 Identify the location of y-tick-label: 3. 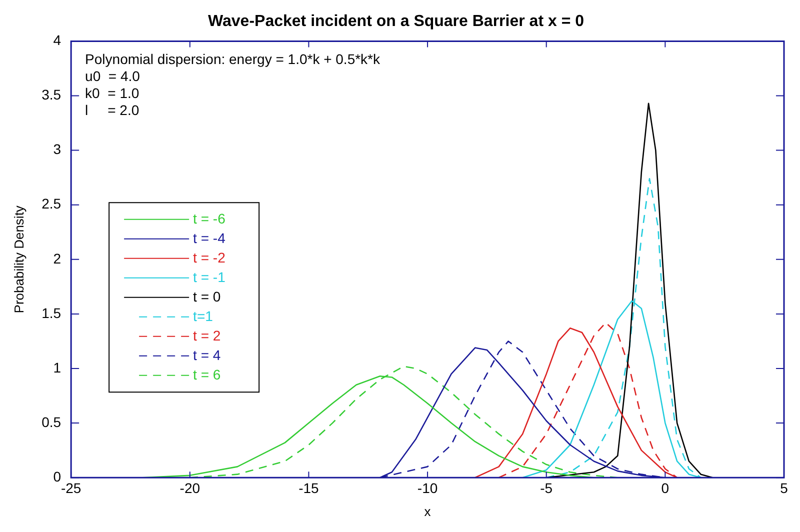
(57, 149).